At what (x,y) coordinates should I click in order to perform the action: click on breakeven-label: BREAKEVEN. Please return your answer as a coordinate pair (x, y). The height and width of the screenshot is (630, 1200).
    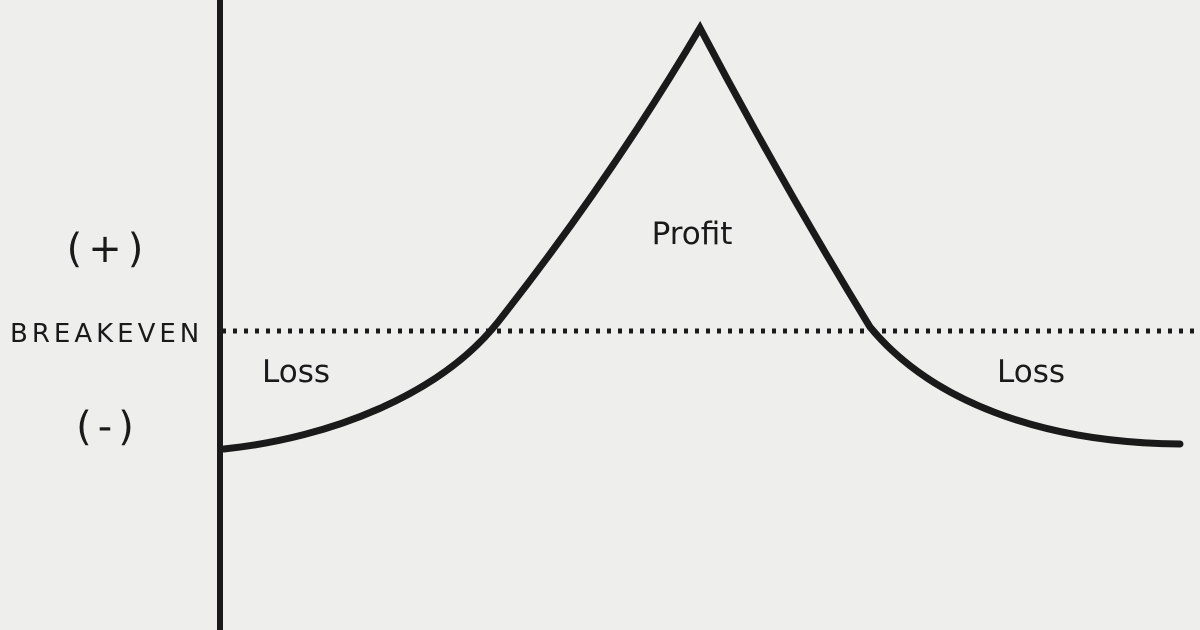
    Looking at the image, I should click on (106, 334).